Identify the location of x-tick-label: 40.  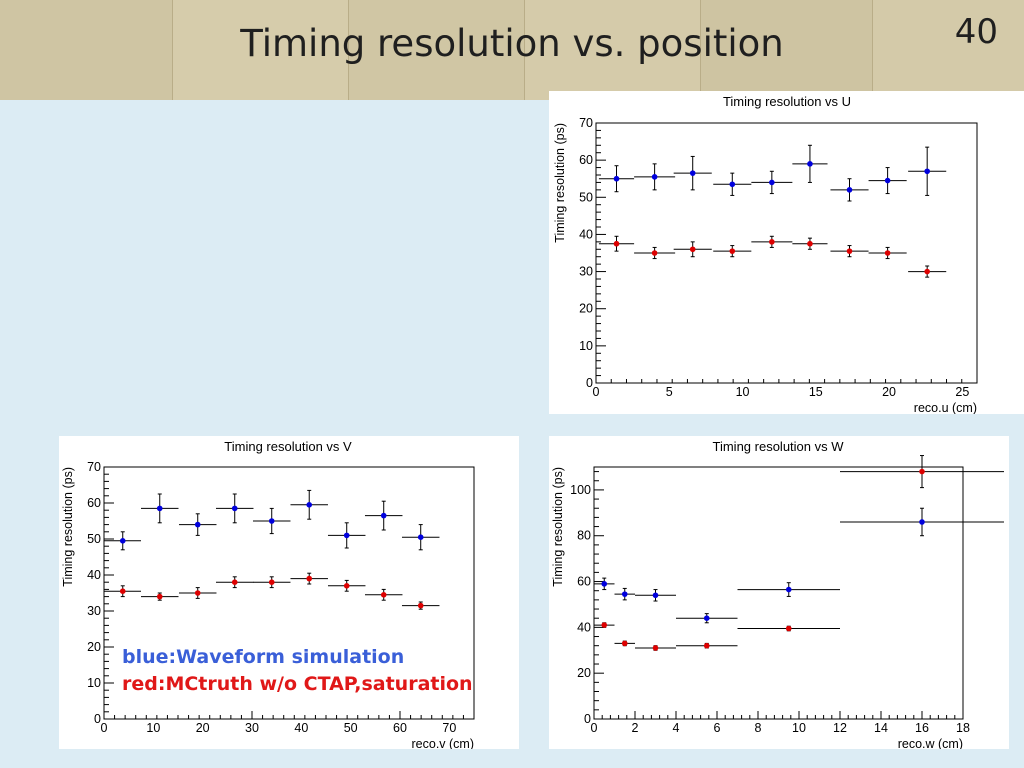
(301, 728).